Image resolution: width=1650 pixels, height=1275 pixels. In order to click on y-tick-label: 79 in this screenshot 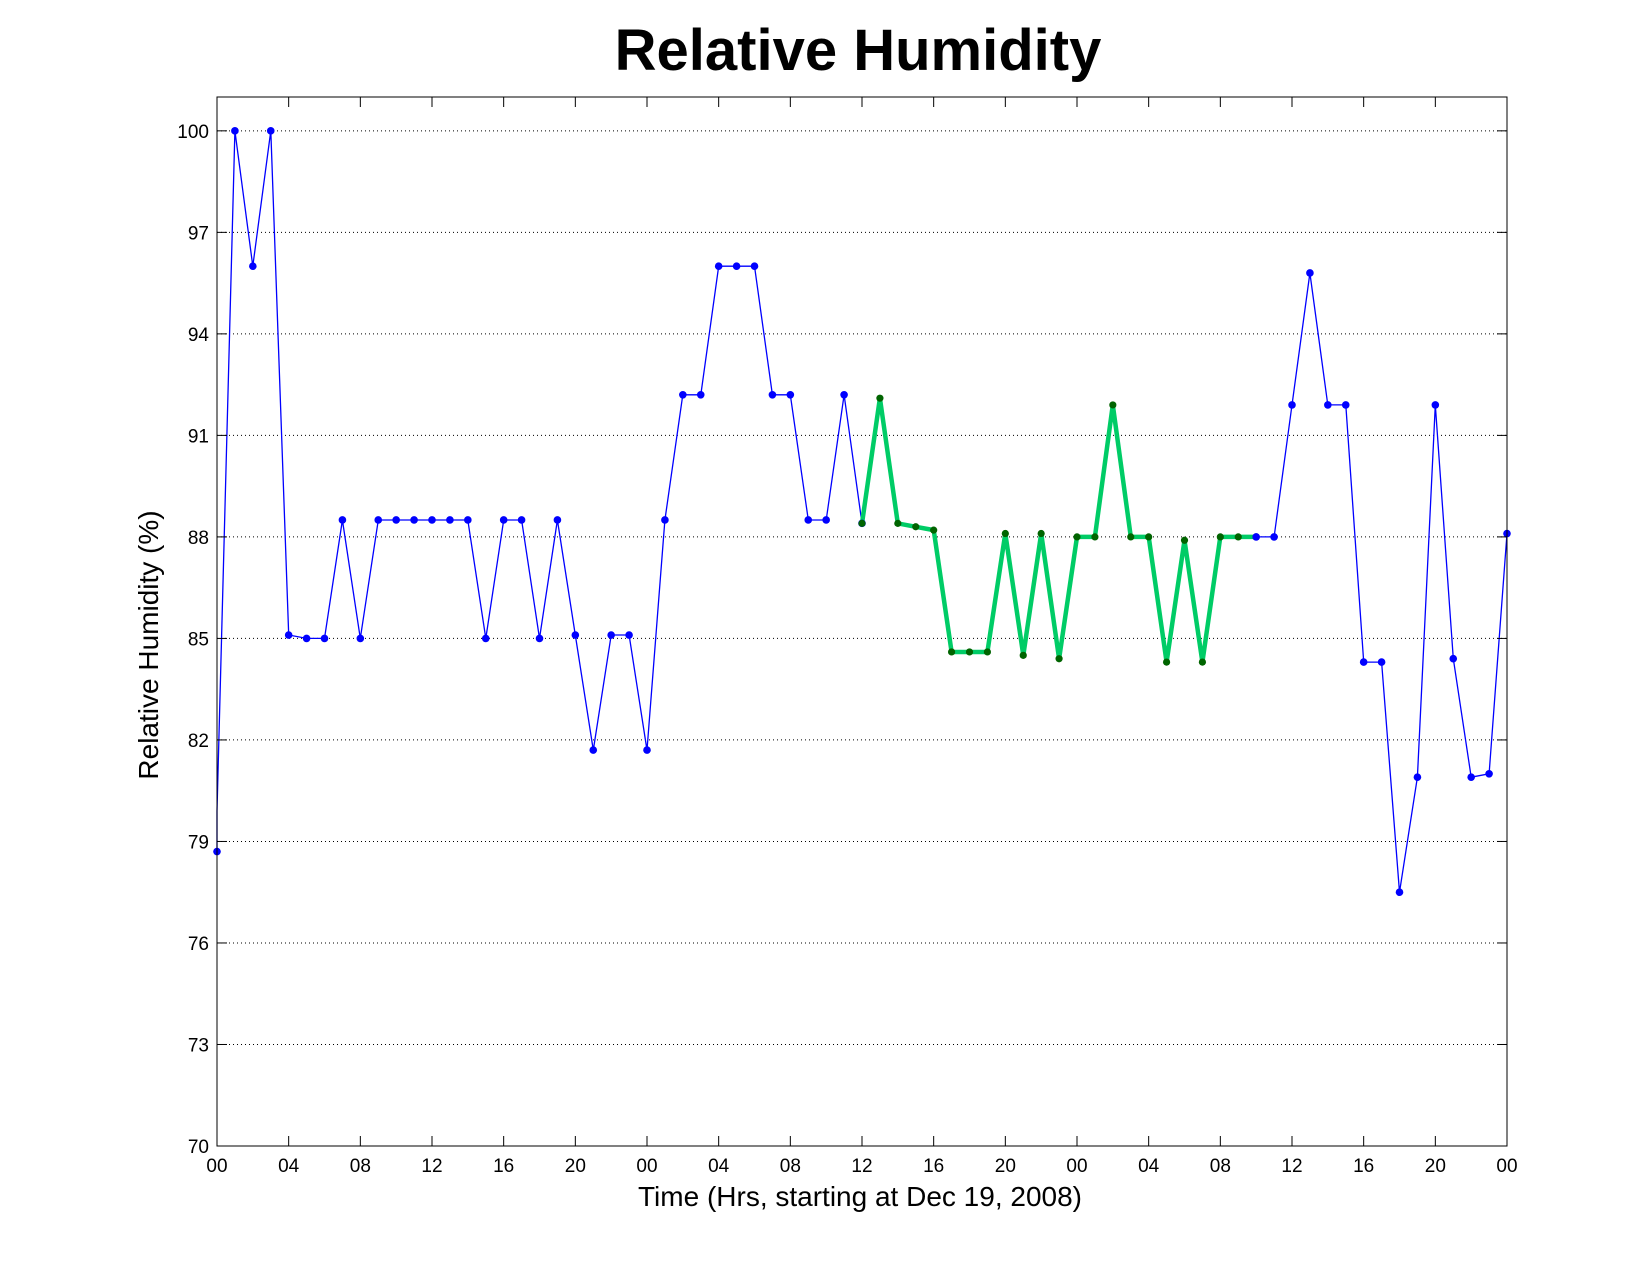, I will do `click(198, 842)`.